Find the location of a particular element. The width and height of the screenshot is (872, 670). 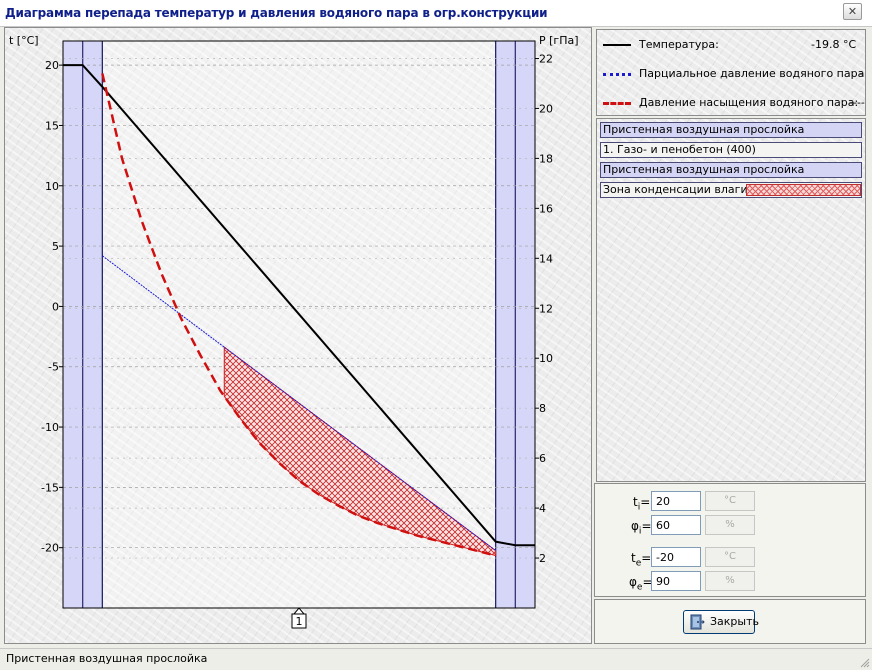

layer-item-material: 1. Газо- и пенобетон (400) is located at coordinates (731, 150).